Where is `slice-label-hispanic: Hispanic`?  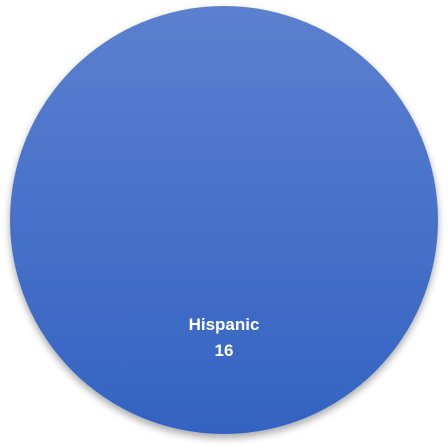
slice-label-hispanic: Hispanic is located at coordinates (224, 324).